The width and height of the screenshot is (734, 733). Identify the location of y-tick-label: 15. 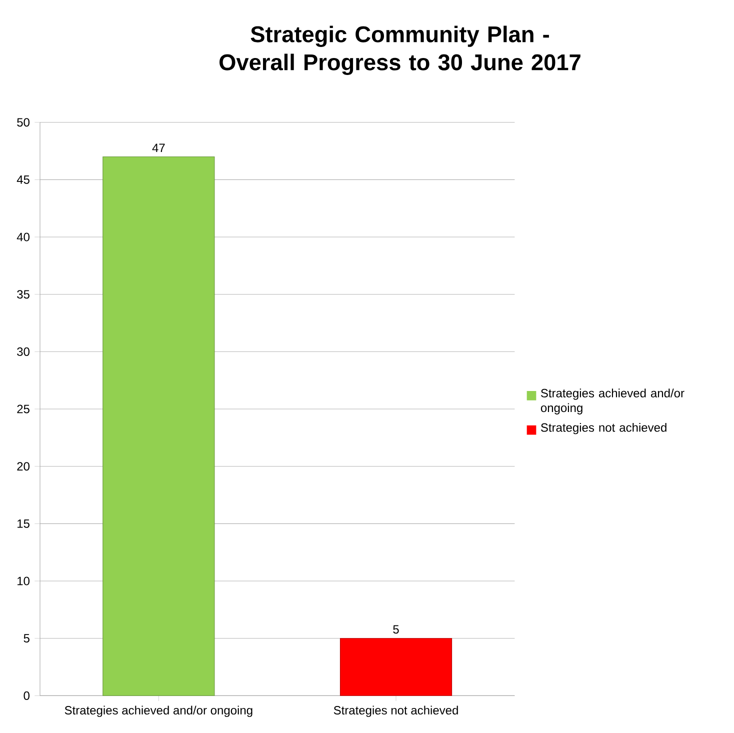
(24, 523).